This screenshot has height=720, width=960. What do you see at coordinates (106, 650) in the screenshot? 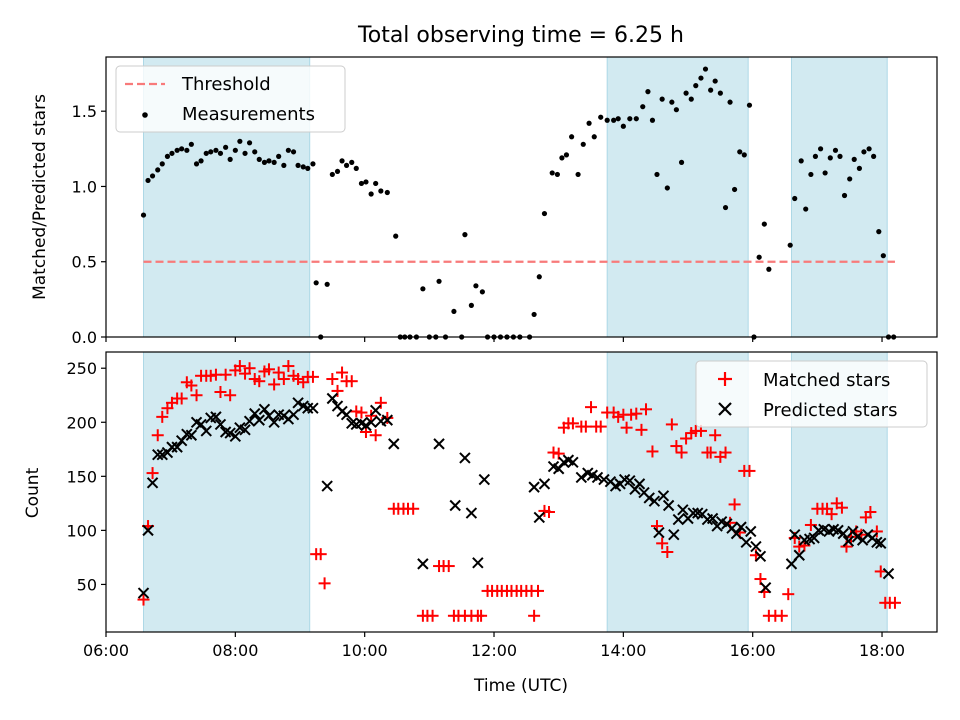
I see `x-tick-label: 06:00` at bounding box center [106, 650].